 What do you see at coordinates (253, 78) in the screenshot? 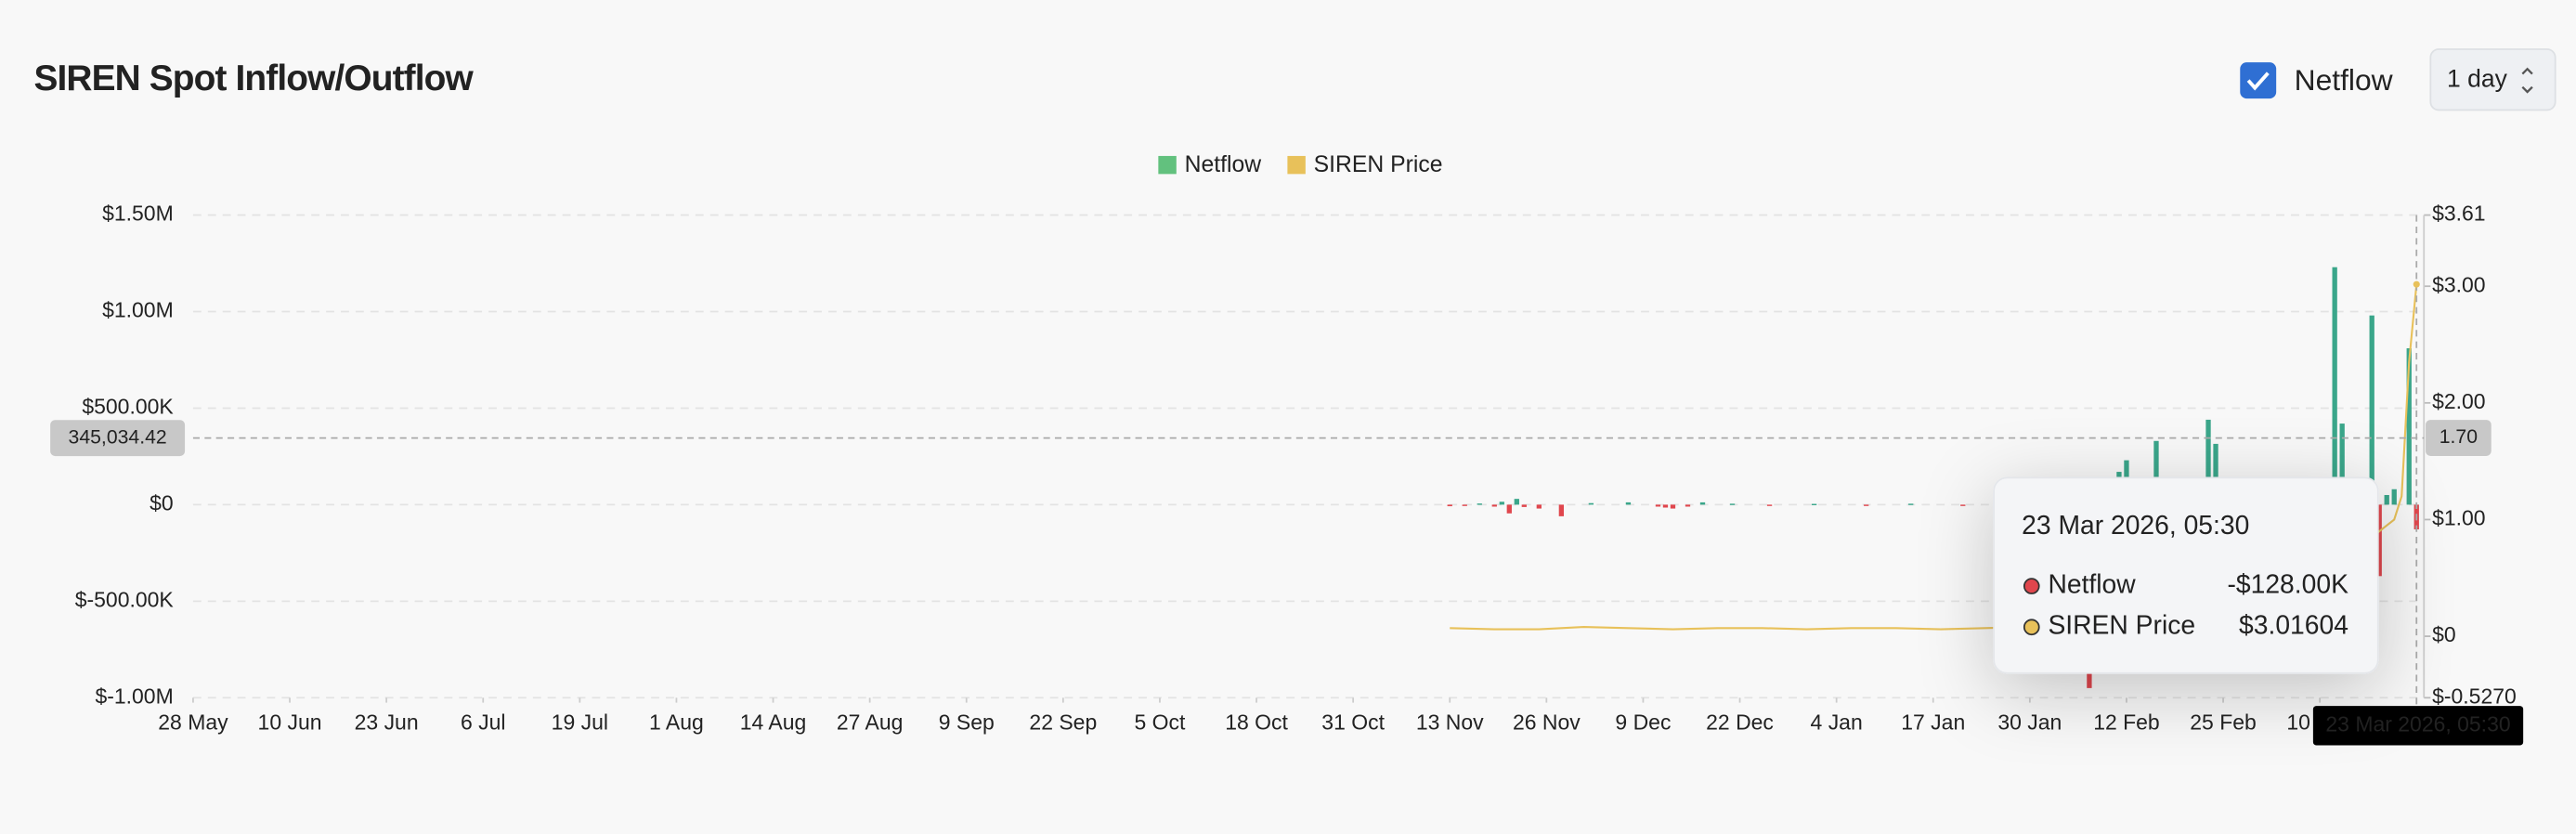
I see `title: SIREN Spot Inflow/Outflow` at bounding box center [253, 78].